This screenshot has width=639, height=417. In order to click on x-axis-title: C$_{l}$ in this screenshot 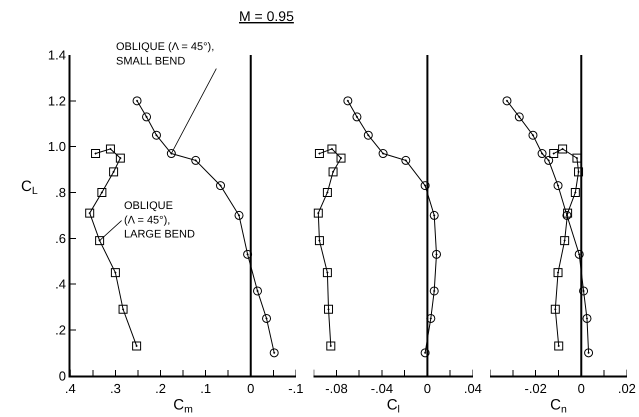, I will do `click(393, 406)`.